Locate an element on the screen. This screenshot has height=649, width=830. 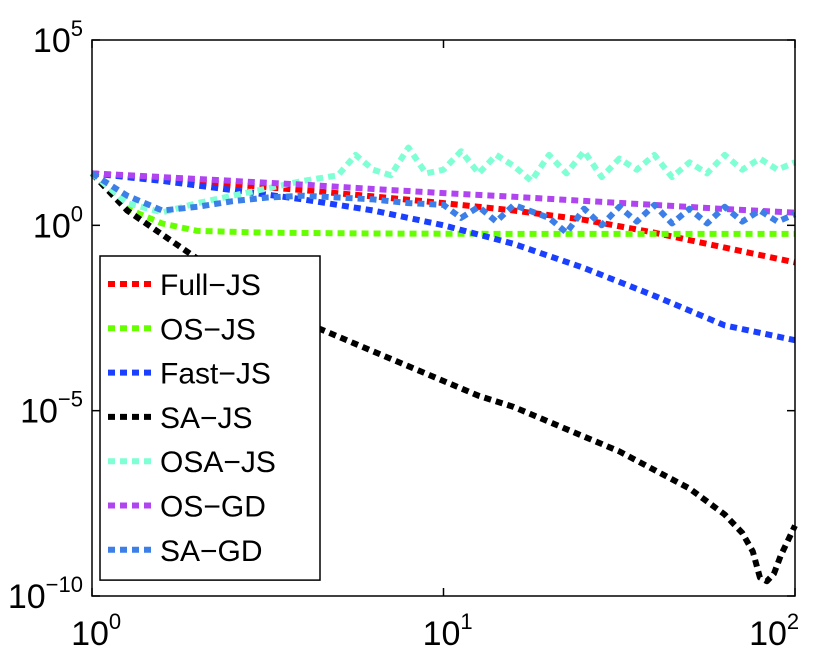
x-tick-label-0: 10⁰ is located at coordinates (96, 629).